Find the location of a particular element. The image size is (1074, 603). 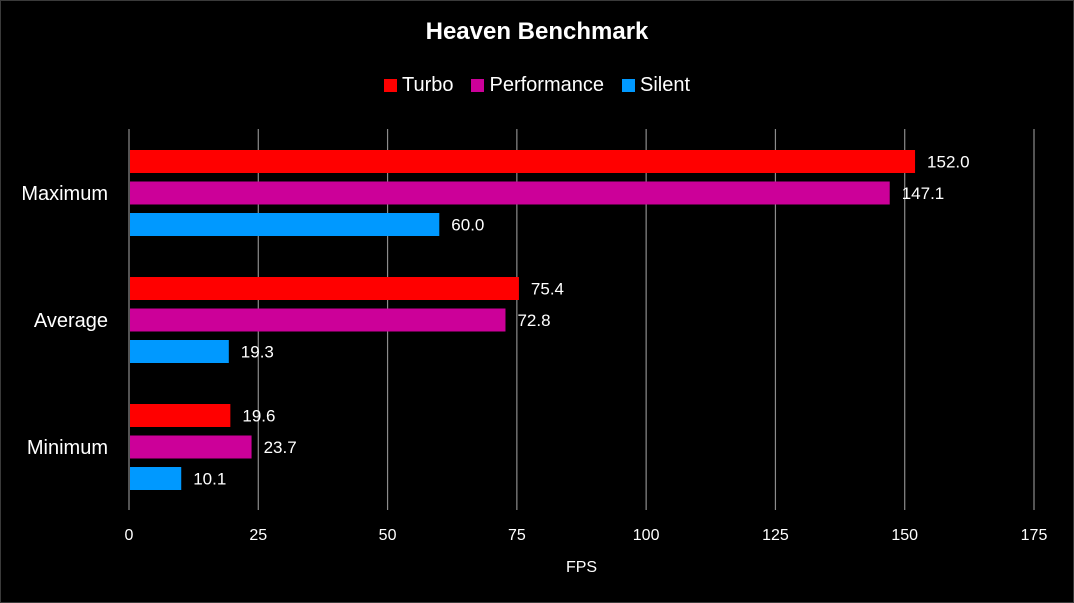

data-label-average-turbo: 75.4 is located at coordinates (547, 289).